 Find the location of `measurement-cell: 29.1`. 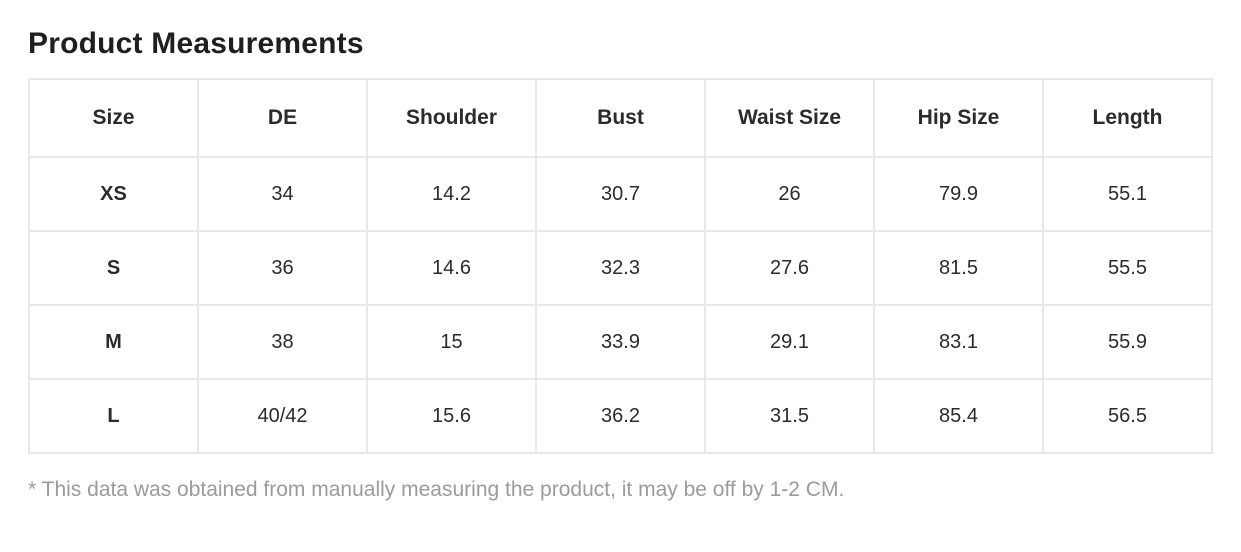

measurement-cell: 29.1 is located at coordinates (789, 342).